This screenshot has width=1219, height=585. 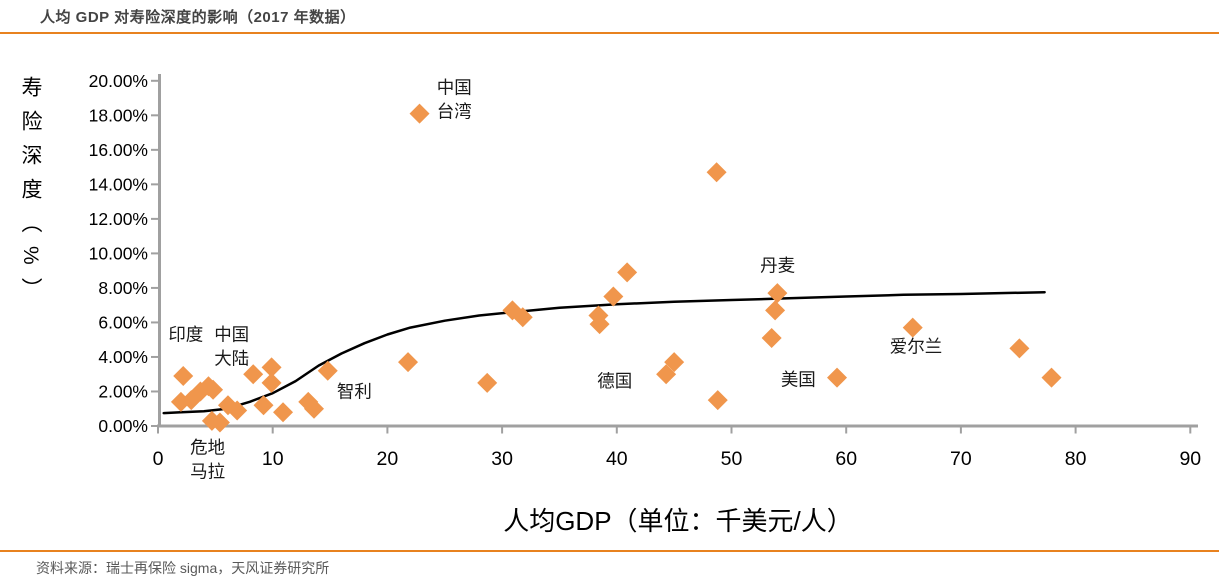 I want to click on annotation-label-china-mainland: 大陆, so click(x=231, y=359).